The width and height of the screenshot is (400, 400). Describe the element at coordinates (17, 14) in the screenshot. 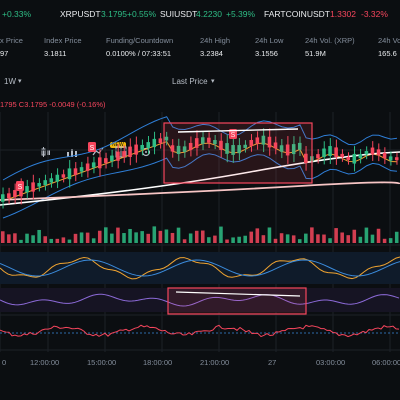

I see `ticker-item-1-change: +0.33%` at that location.